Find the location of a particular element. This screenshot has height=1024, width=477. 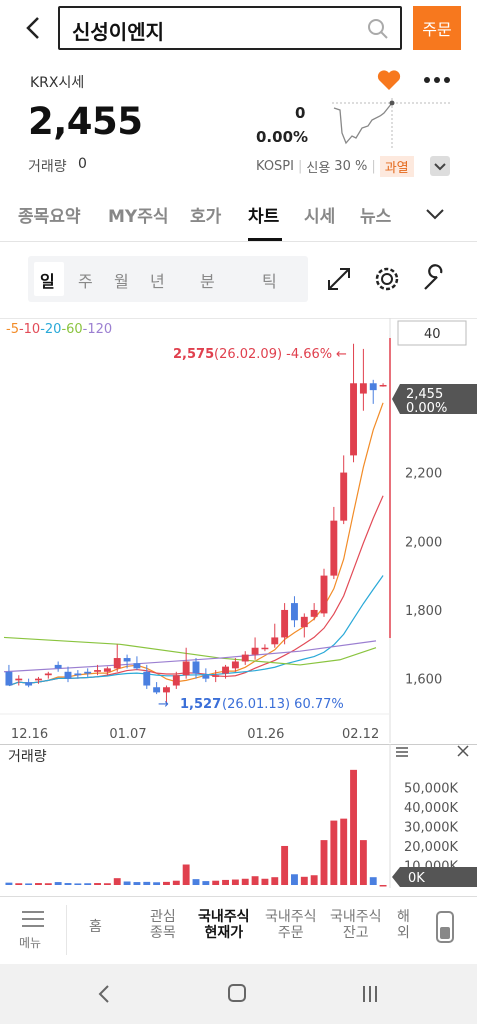

nav-menu: 메뉴 is located at coordinates (30, 943).